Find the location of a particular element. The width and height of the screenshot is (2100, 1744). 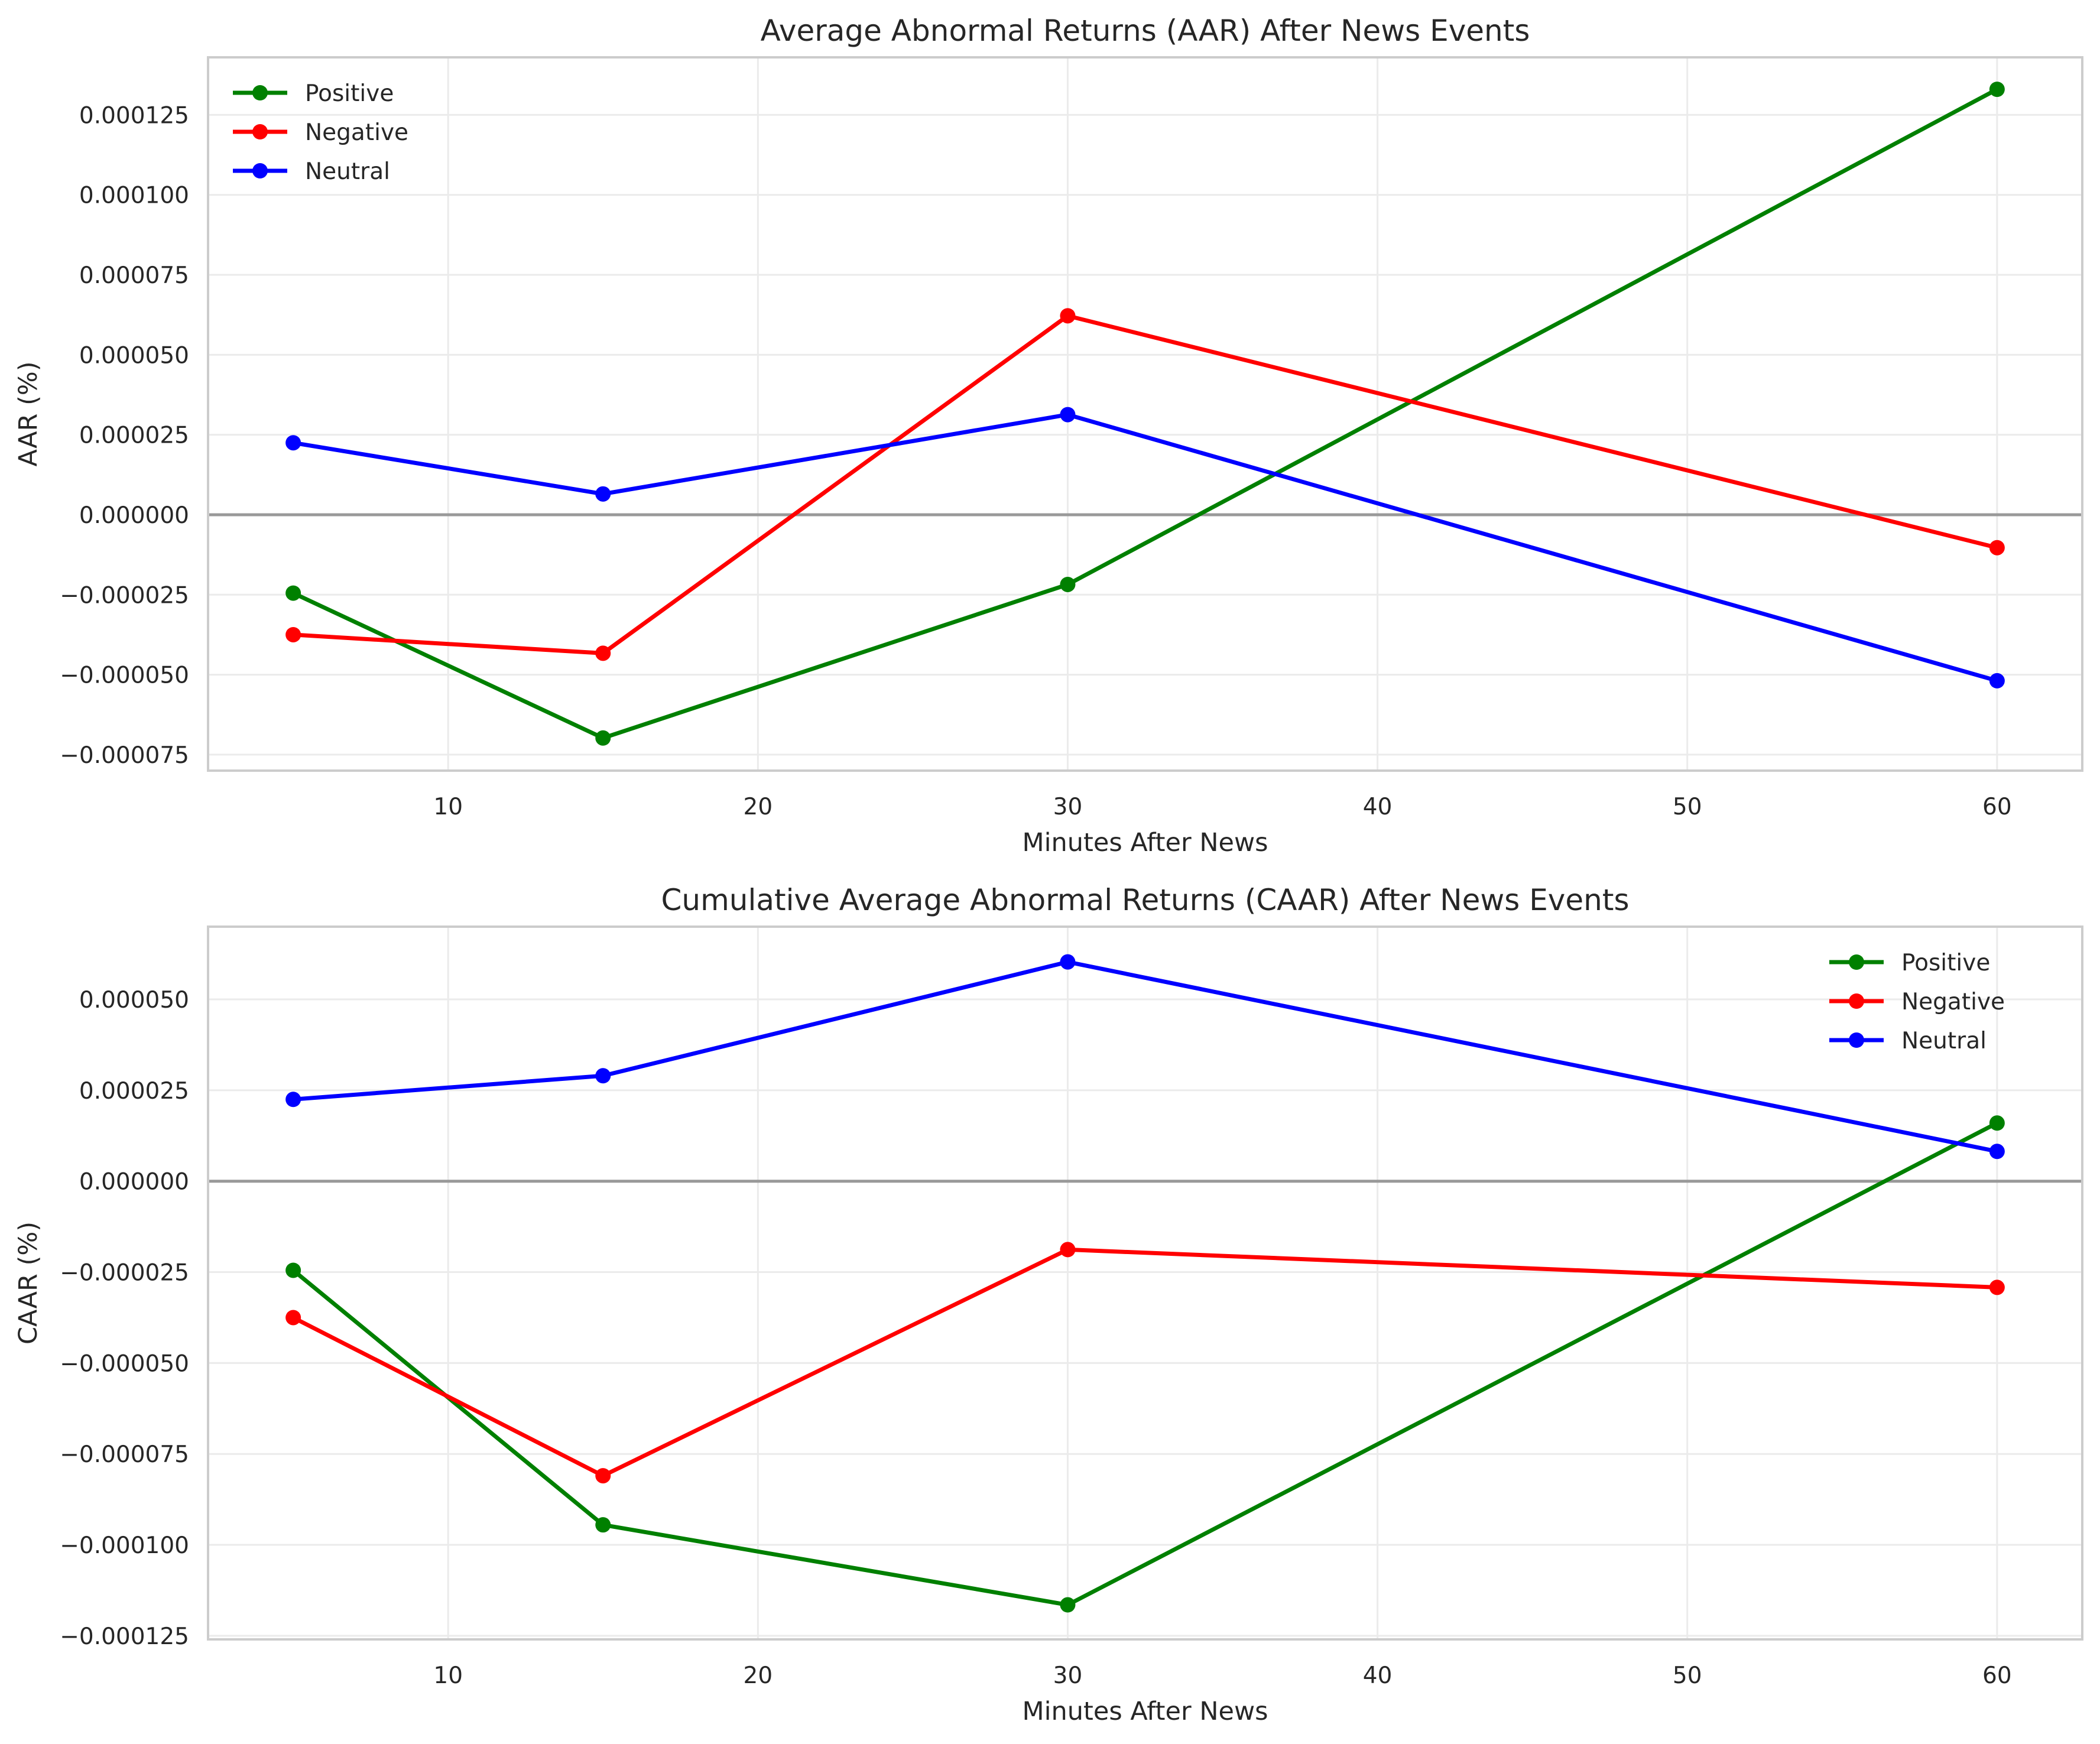

y-axis-label: AAR (%) is located at coordinates (28, 414).